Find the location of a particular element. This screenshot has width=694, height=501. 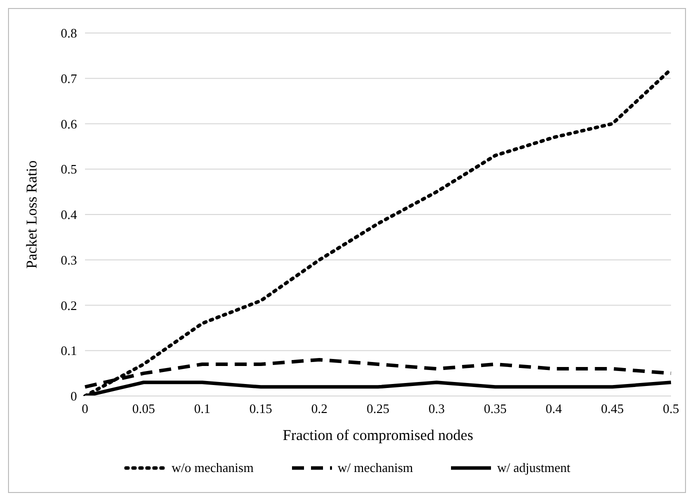

x-tick-label: 0.3 is located at coordinates (436, 408).